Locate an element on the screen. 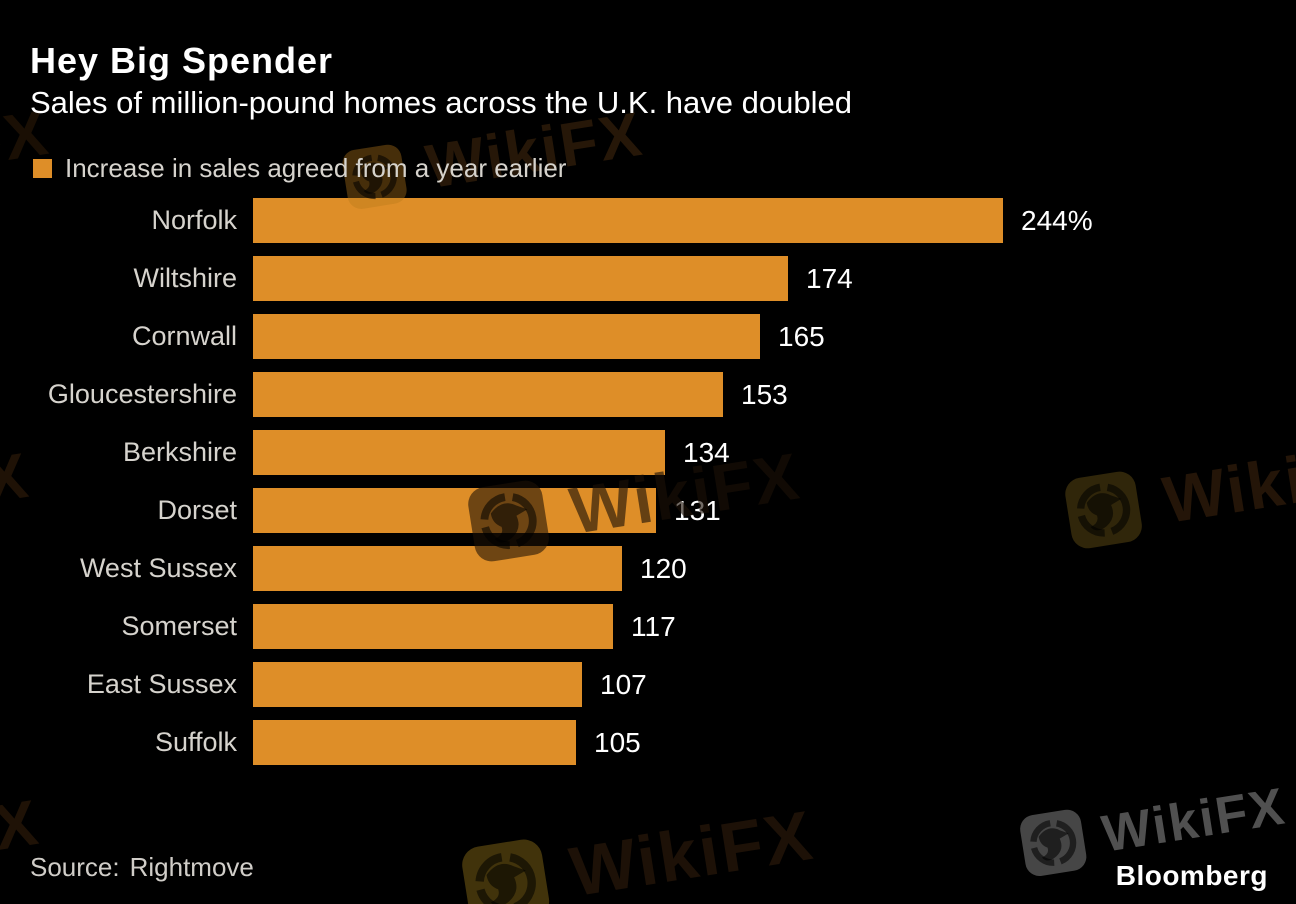 This screenshot has height=904, width=1296. bar-row: Wiltshire 174 is located at coordinates (648, 278).